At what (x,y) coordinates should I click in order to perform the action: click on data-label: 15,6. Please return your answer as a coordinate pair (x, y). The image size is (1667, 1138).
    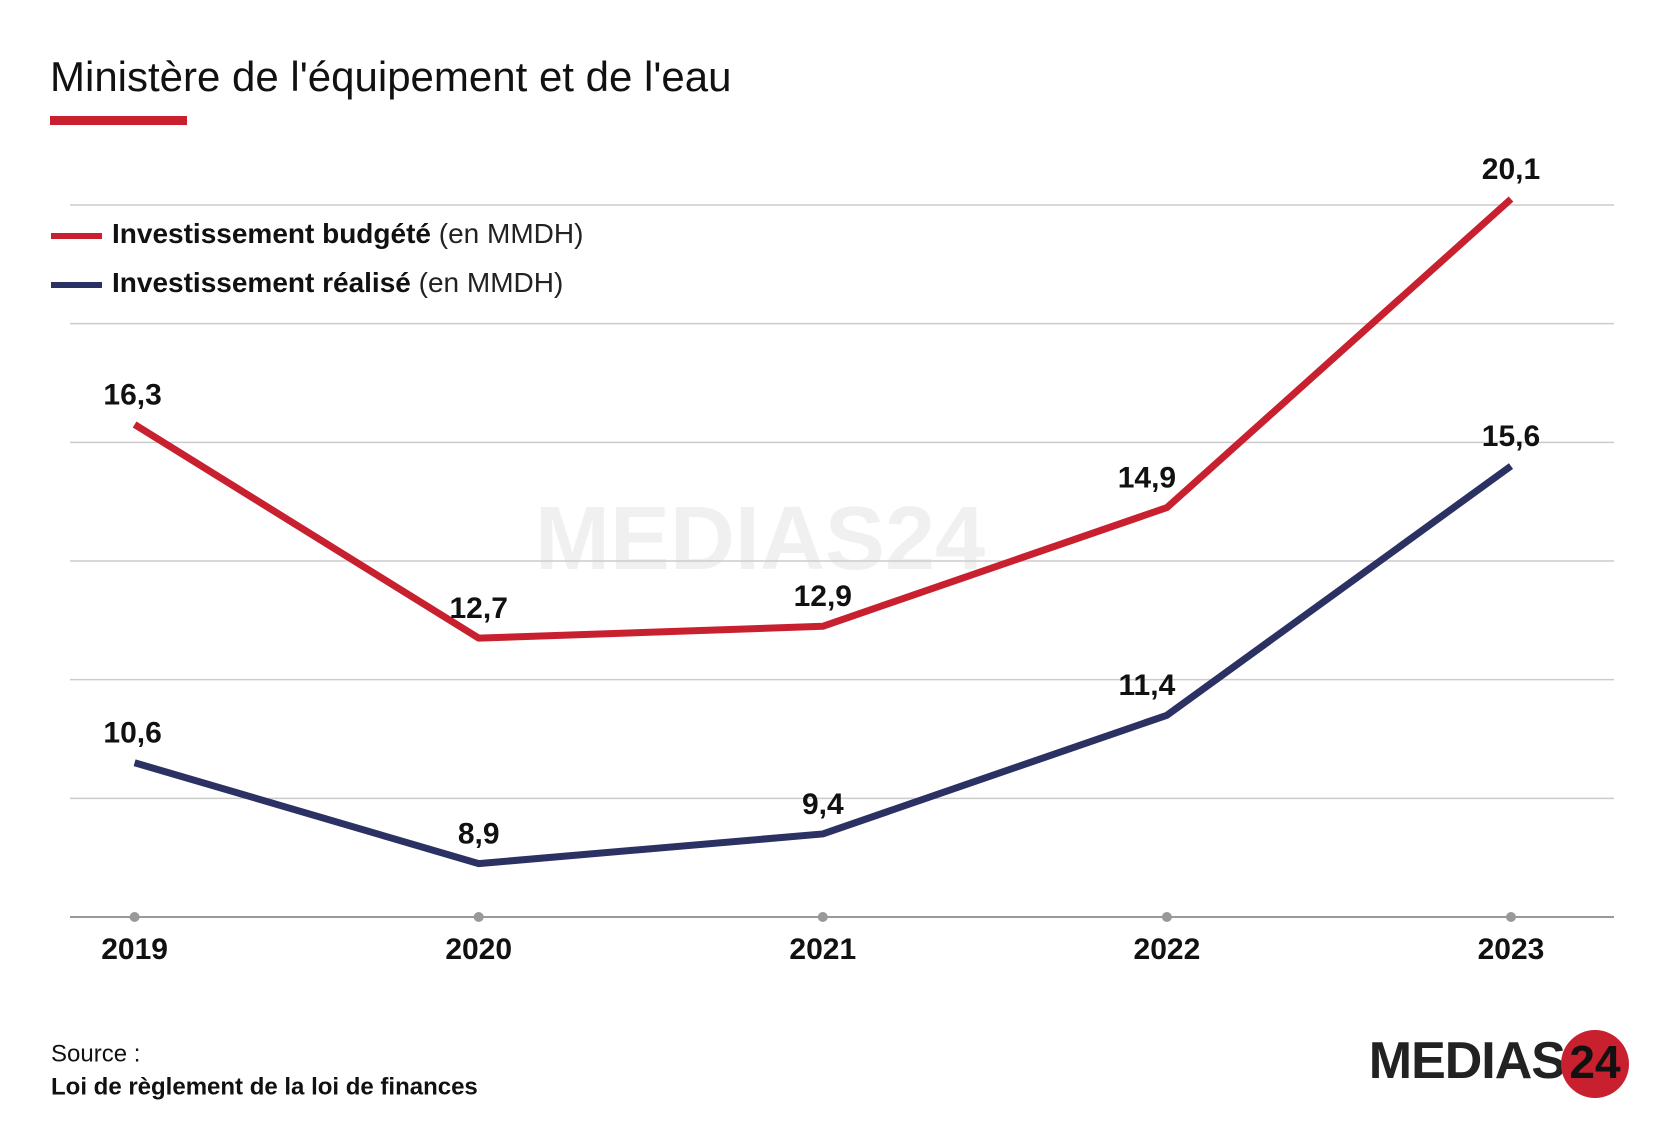
    Looking at the image, I should click on (1511, 436).